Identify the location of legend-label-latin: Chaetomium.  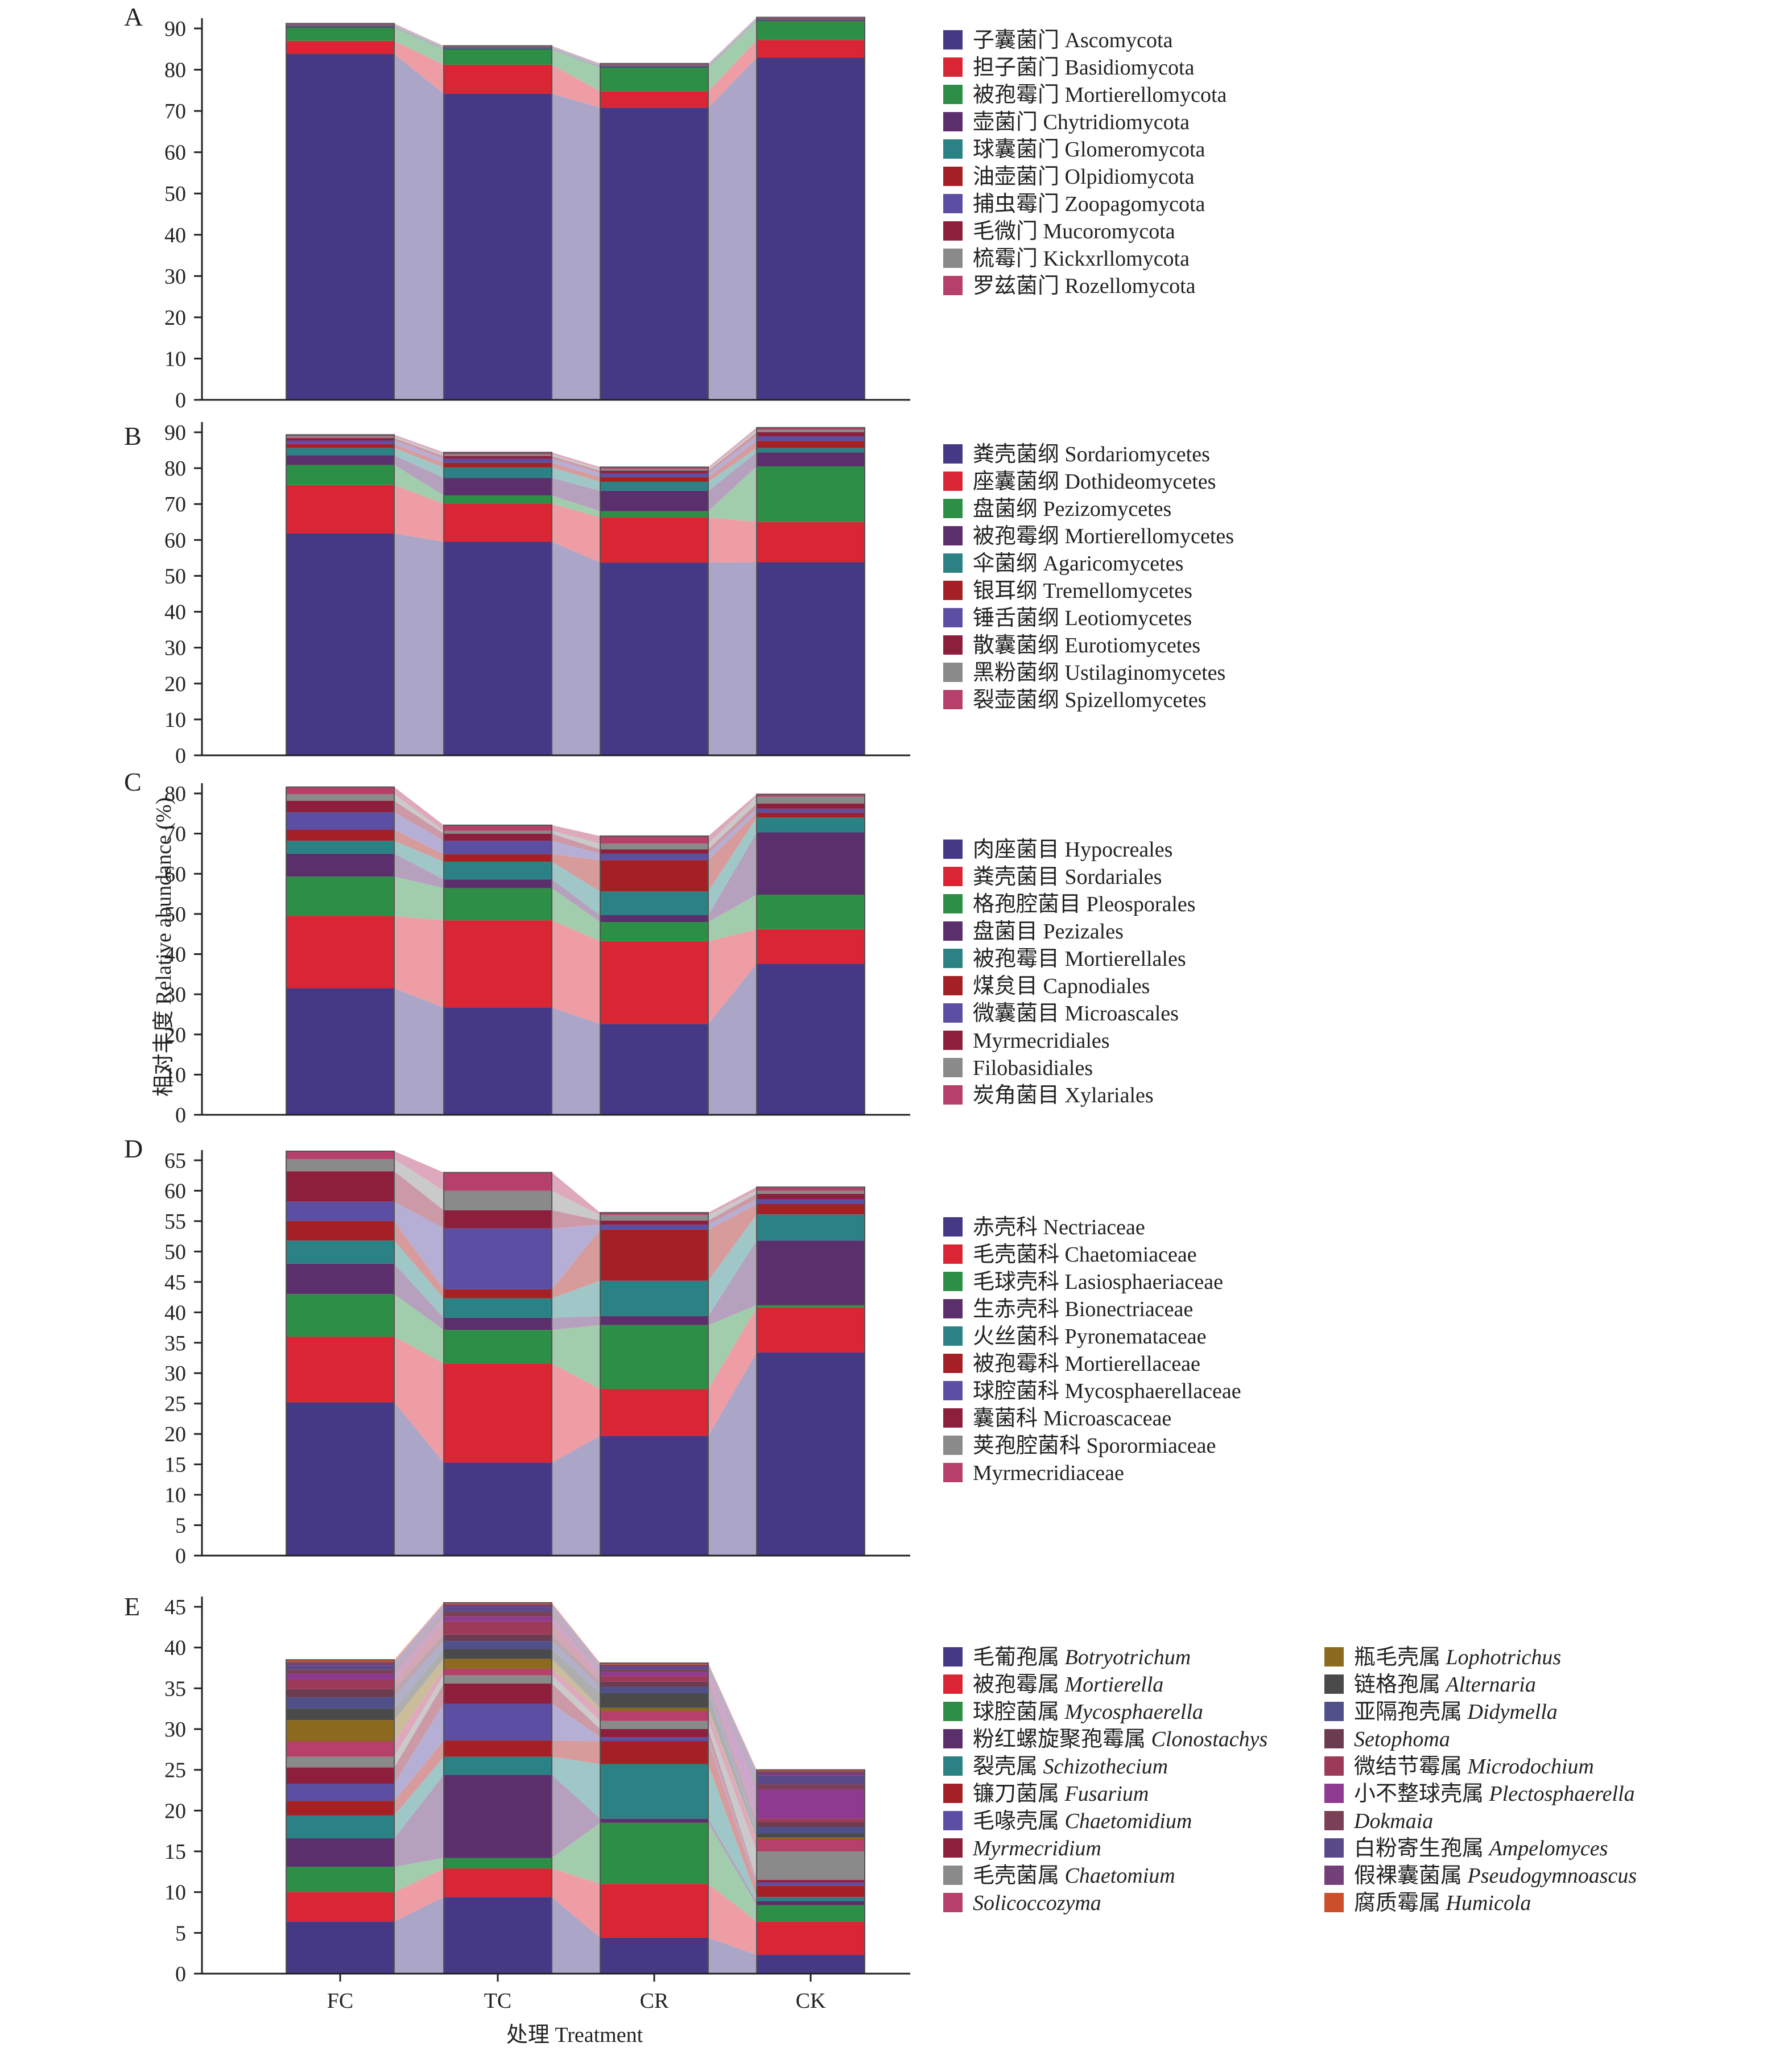
(1120, 1876).